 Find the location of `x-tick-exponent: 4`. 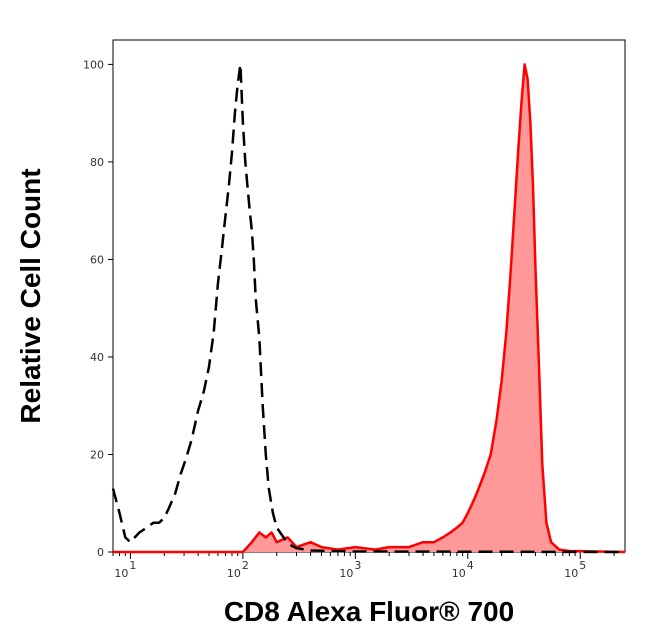

x-tick-exponent: 4 is located at coordinates (470, 565).